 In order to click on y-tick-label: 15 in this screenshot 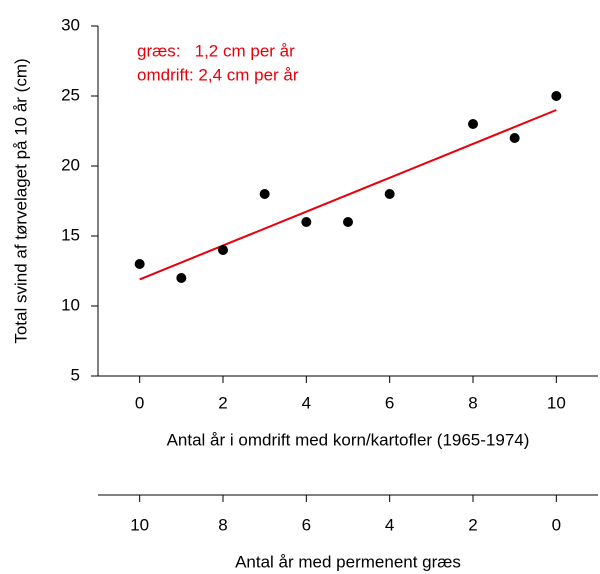, I will do `click(70, 234)`.